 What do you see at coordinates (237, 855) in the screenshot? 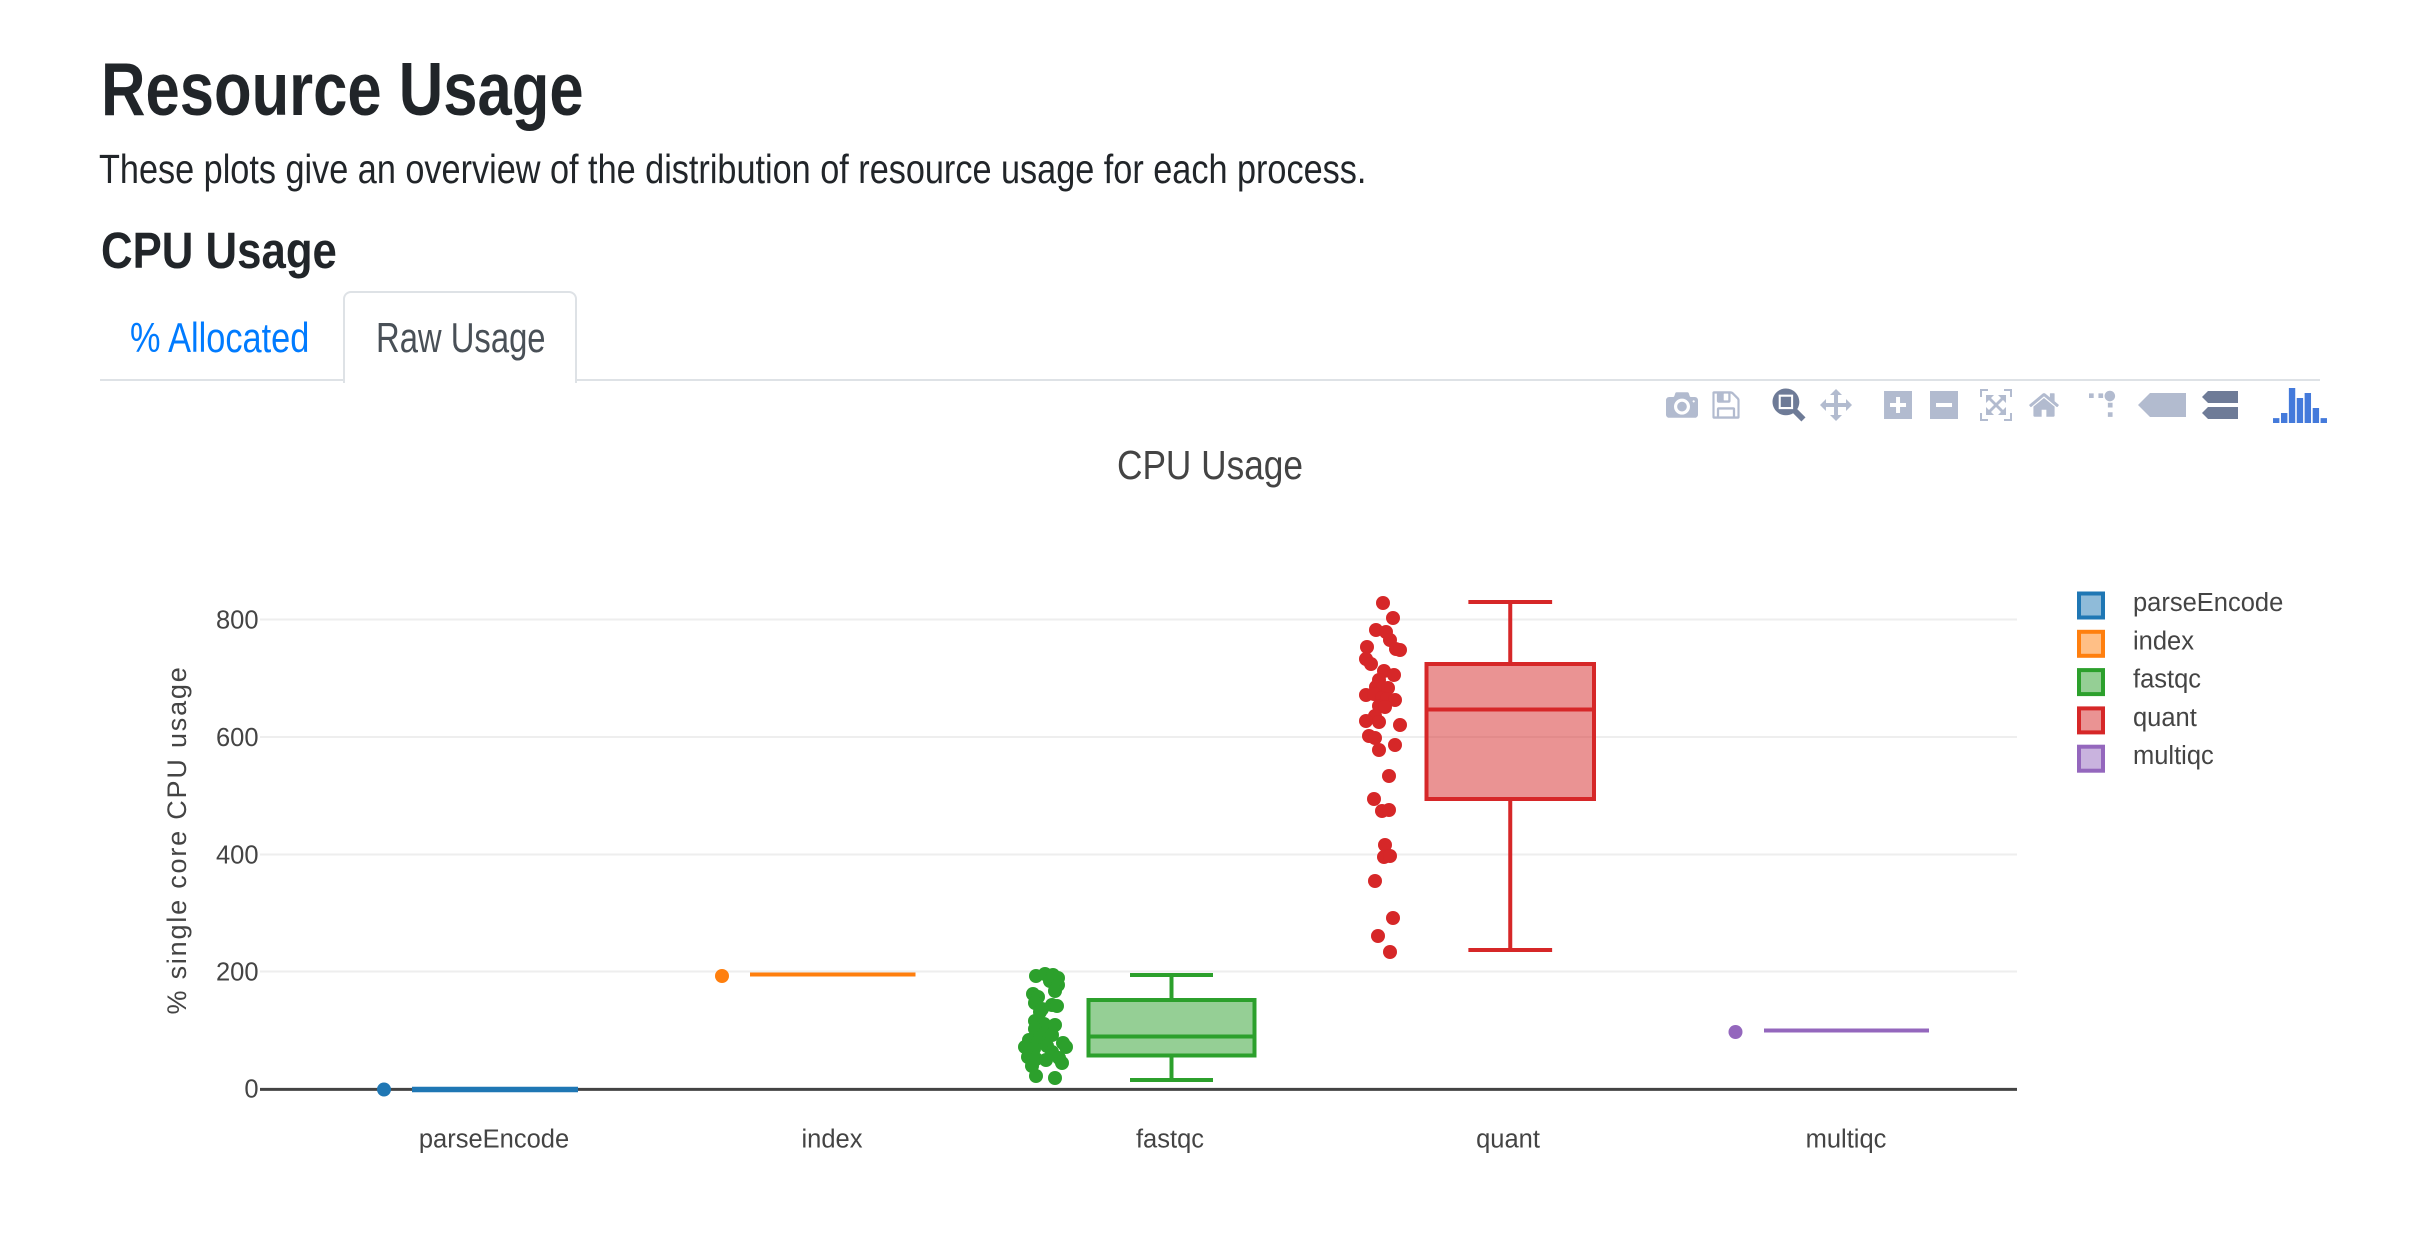
I see `svg-text: 400` at bounding box center [237, 855].